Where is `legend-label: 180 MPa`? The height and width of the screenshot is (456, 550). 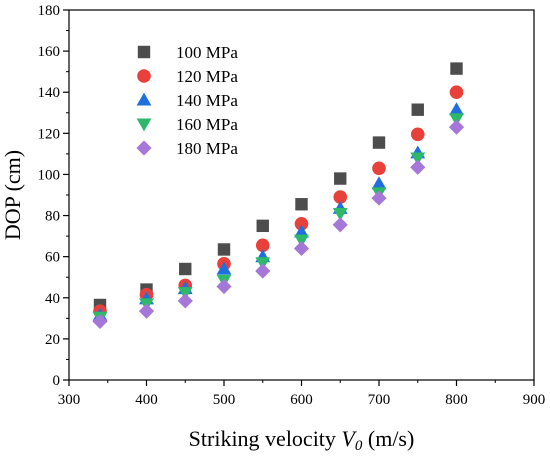
legend-label: 180 MPa is located at coordinates (207, 148).